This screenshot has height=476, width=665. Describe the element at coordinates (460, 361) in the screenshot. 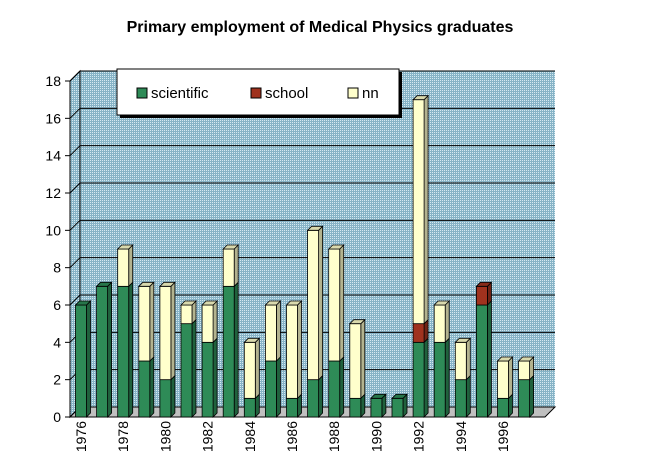

I see `bar-nn-1994` at that location.